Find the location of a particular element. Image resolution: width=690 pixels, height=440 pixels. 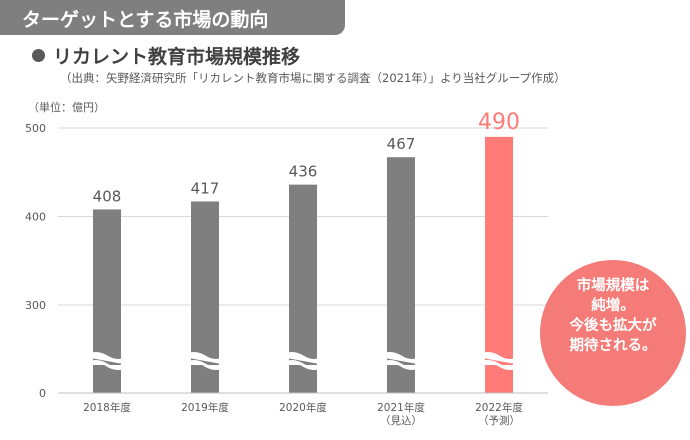

x-tick-label: 2021年度 is located at coordinates (401, 407).